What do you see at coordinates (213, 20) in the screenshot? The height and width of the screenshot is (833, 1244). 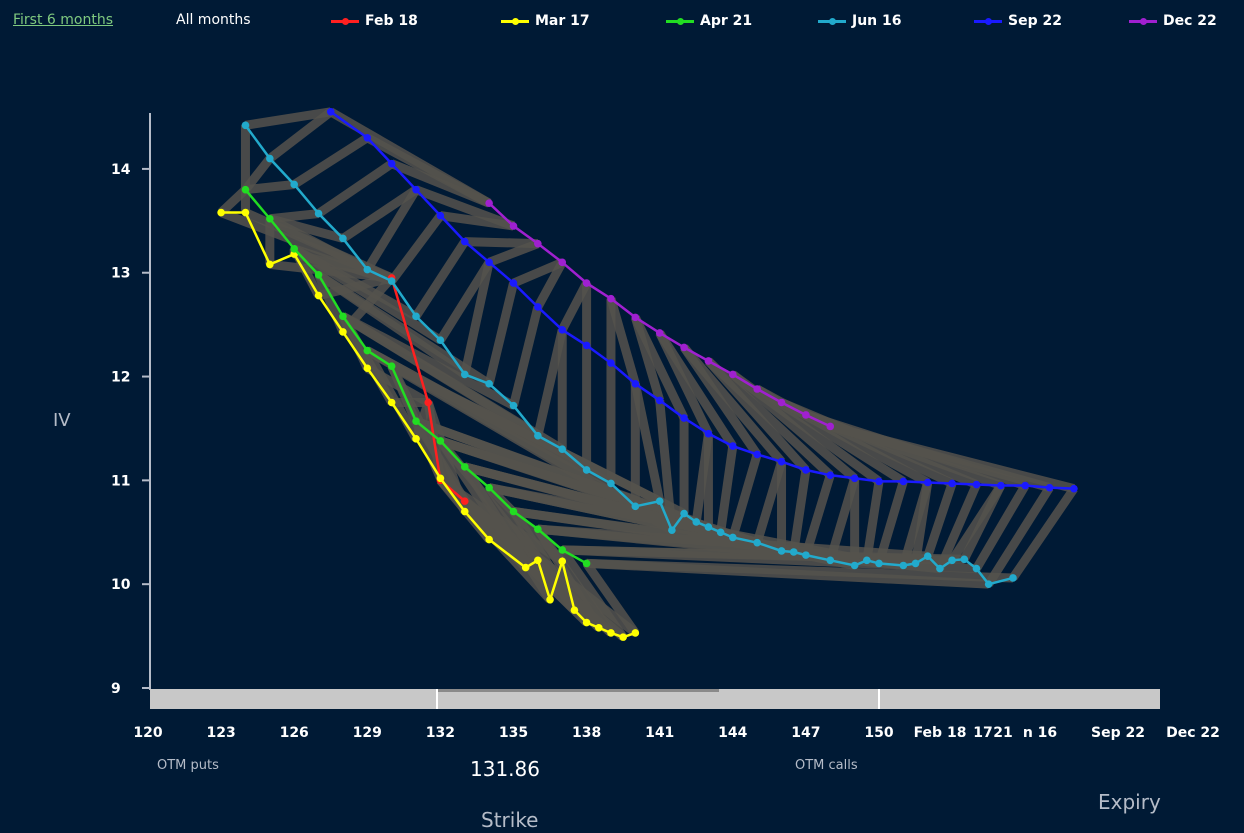 I see `all-months-link: All months` at bounding box center [213, 20].